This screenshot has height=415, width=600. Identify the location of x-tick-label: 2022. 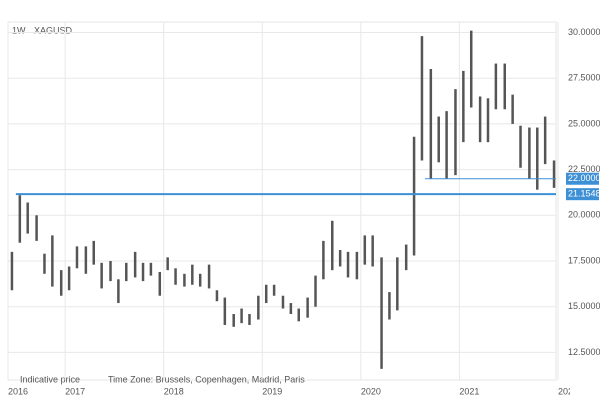
(568, 391).